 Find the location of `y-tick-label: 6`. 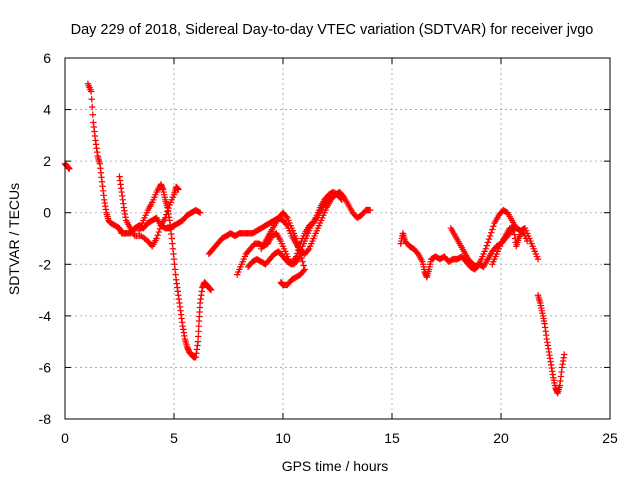

y-tick-label: 6 is located at coordinates (47, 58).